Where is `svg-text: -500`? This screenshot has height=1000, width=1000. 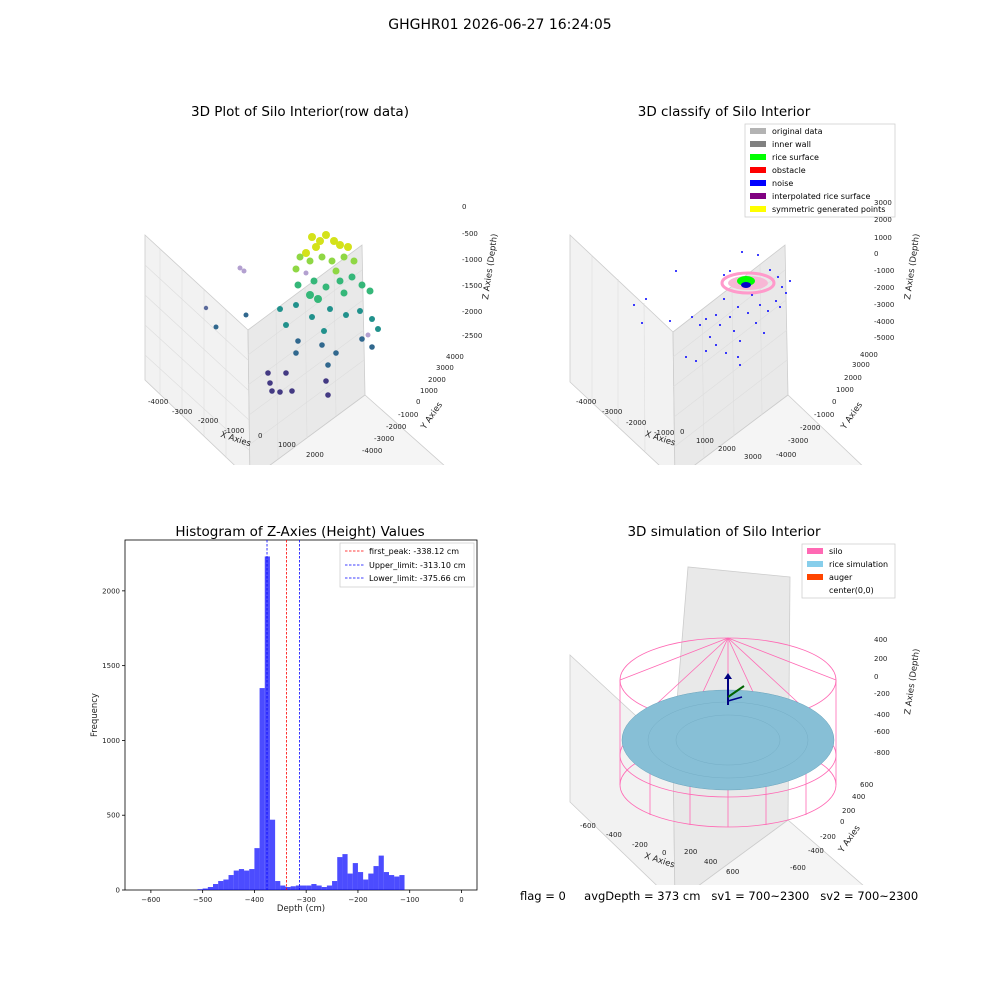
svg-text: -500 is located at coordinates (470, 234).